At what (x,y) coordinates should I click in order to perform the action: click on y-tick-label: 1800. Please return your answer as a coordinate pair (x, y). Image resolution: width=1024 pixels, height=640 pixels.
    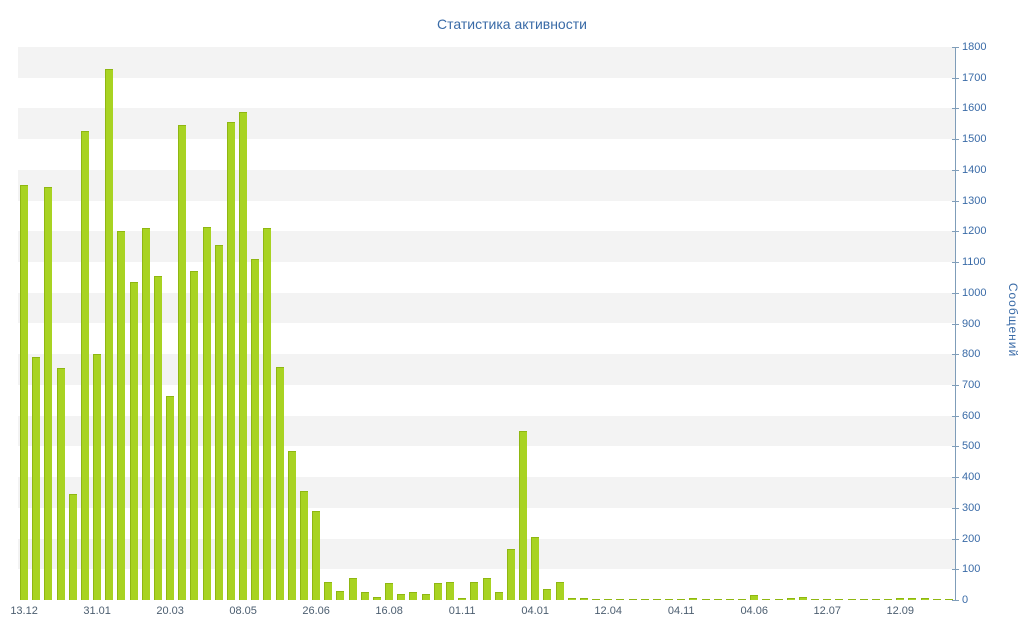
    Looking at the image, I should click on (974, 47).